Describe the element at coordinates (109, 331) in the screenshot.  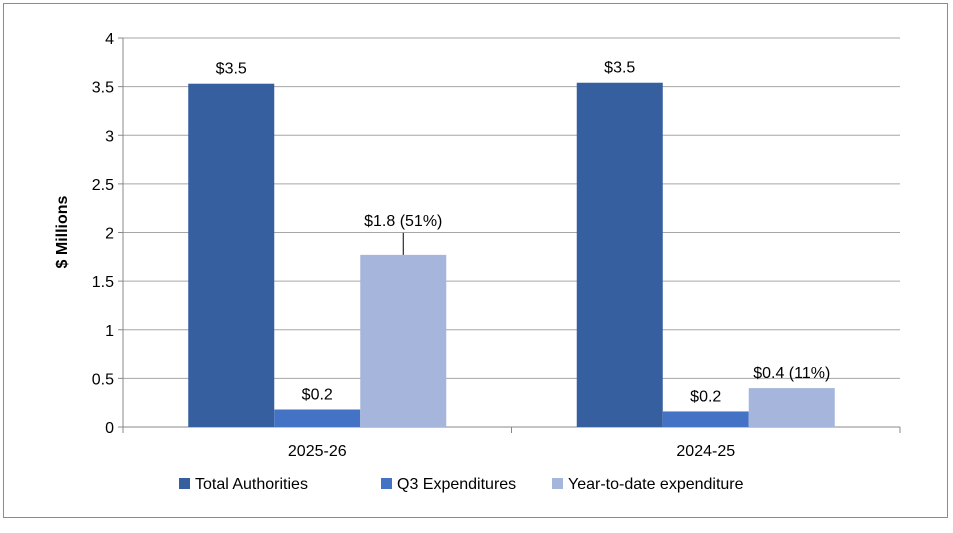
I see `y-tick-label: 1` at that location.